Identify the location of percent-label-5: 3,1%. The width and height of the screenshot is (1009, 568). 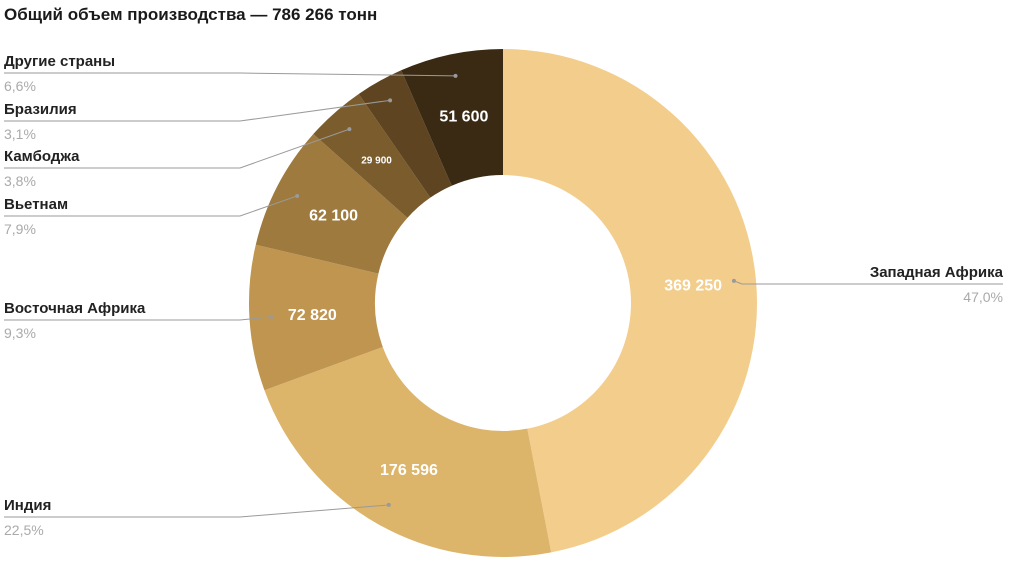
(20, 134).